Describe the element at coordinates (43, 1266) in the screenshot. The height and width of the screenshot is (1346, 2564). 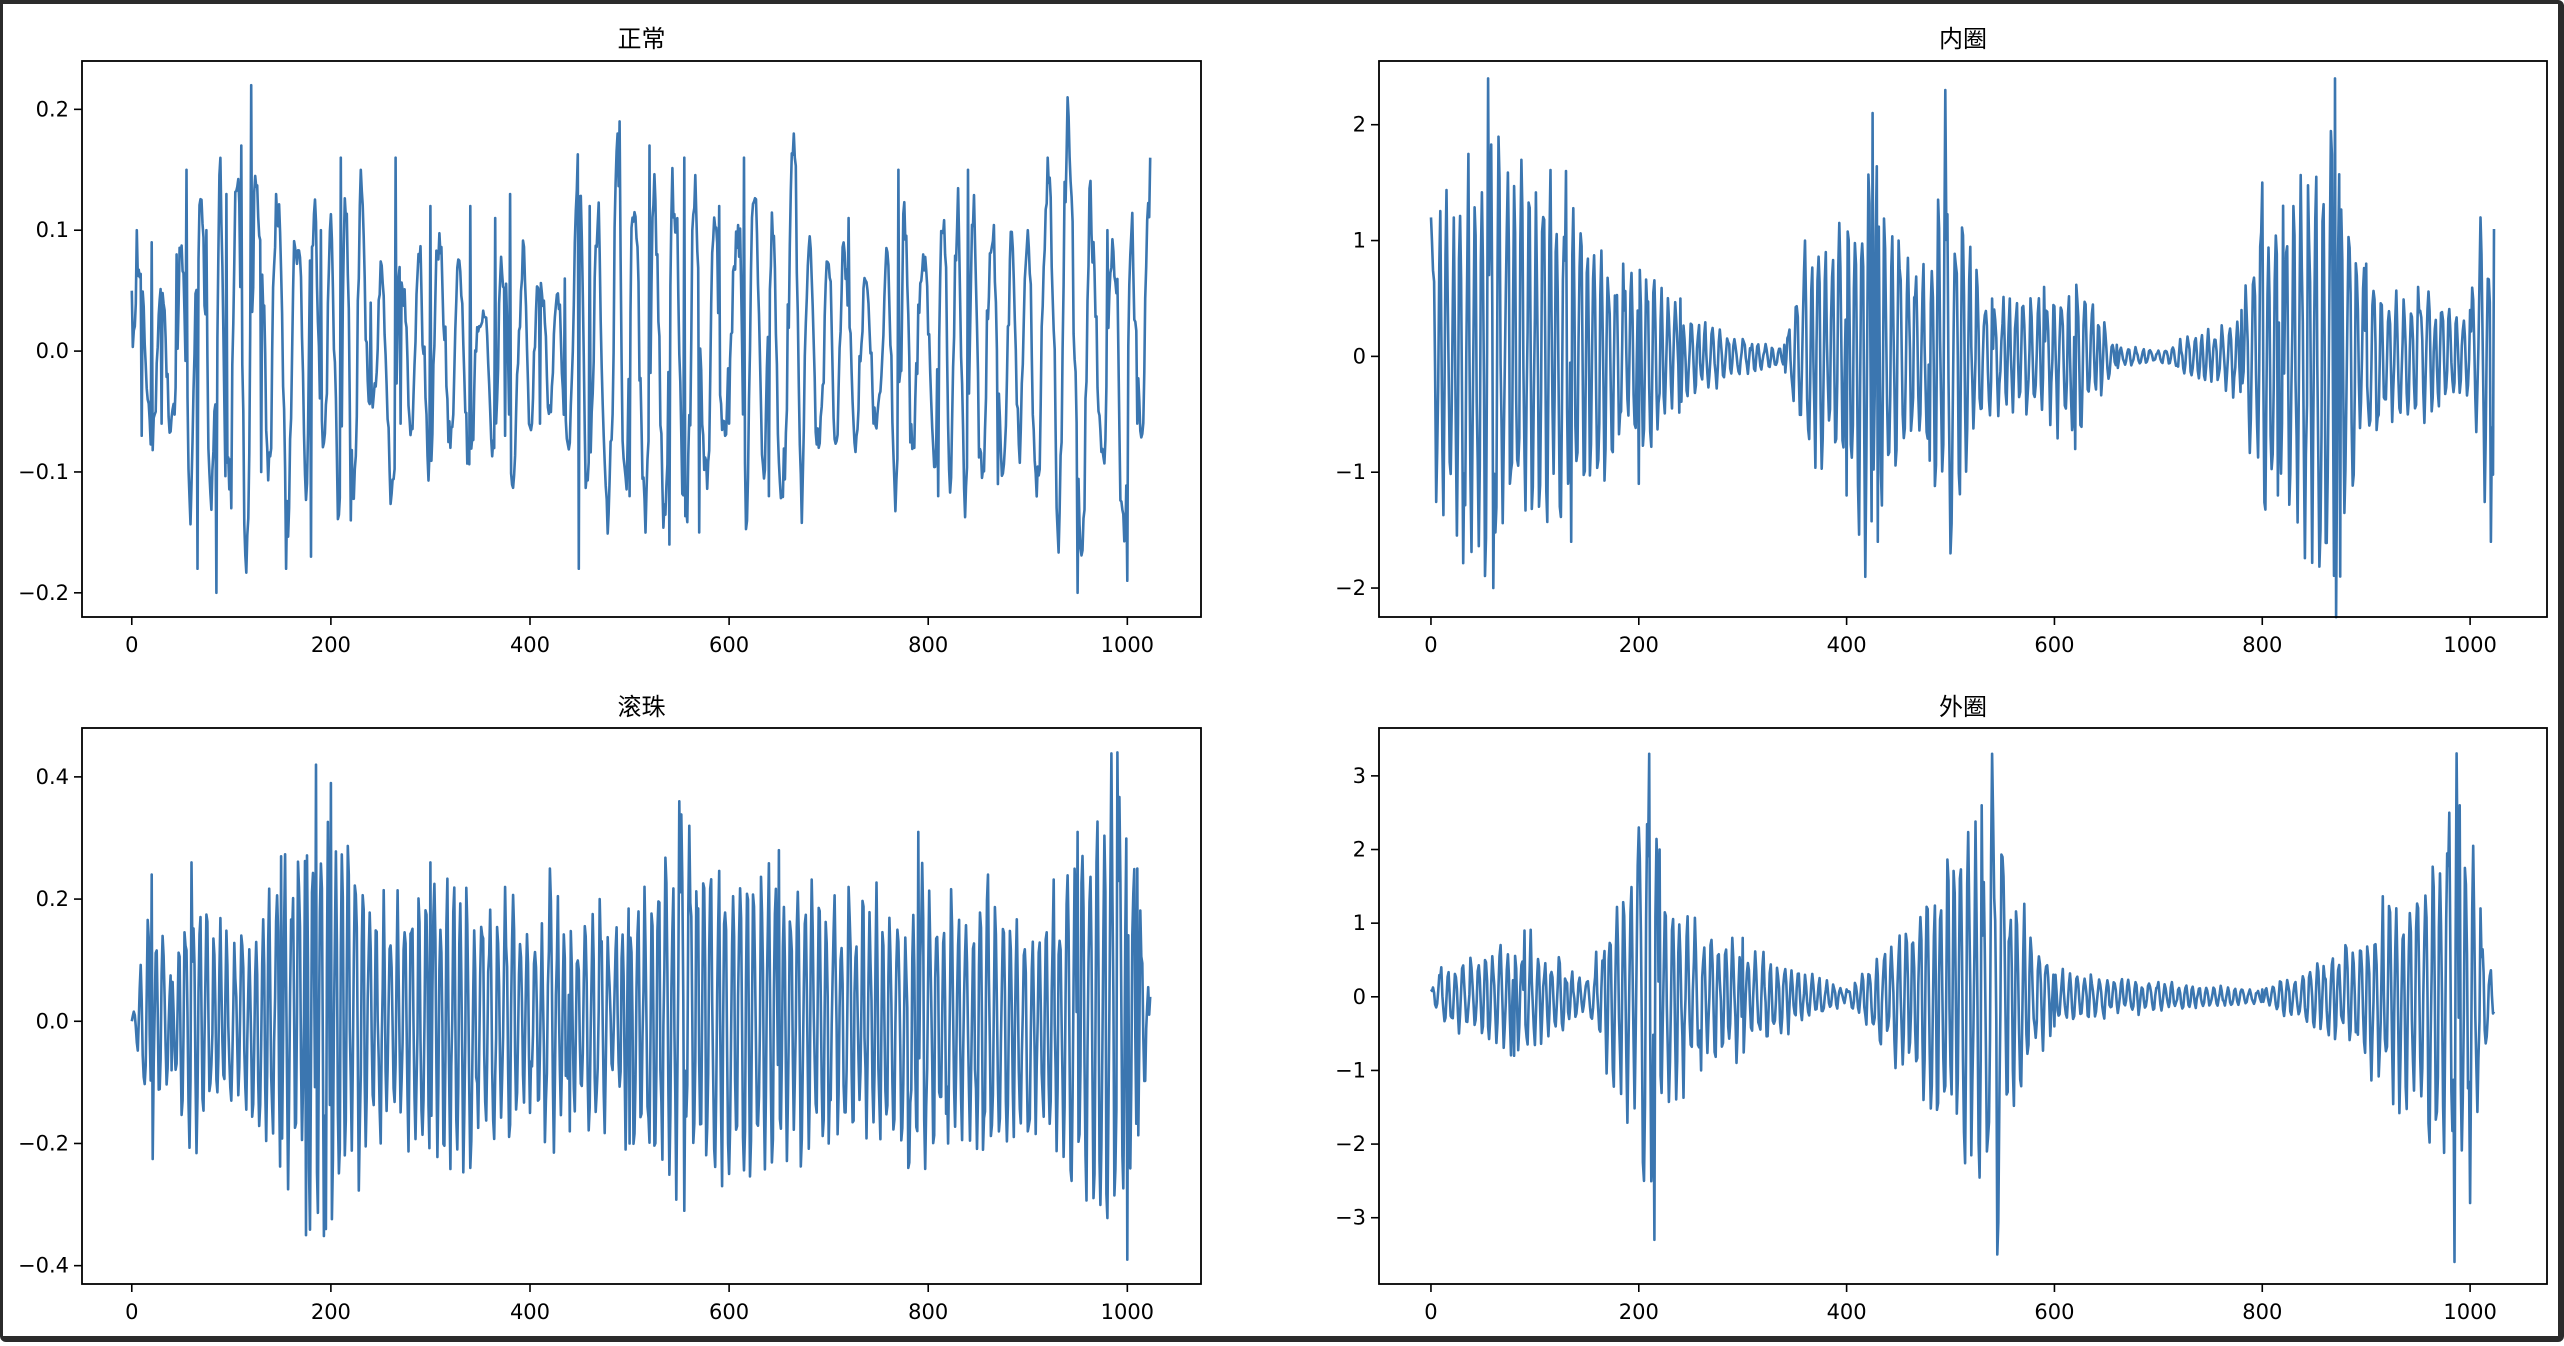
I see `y-tick-label: −0.4` at that location.